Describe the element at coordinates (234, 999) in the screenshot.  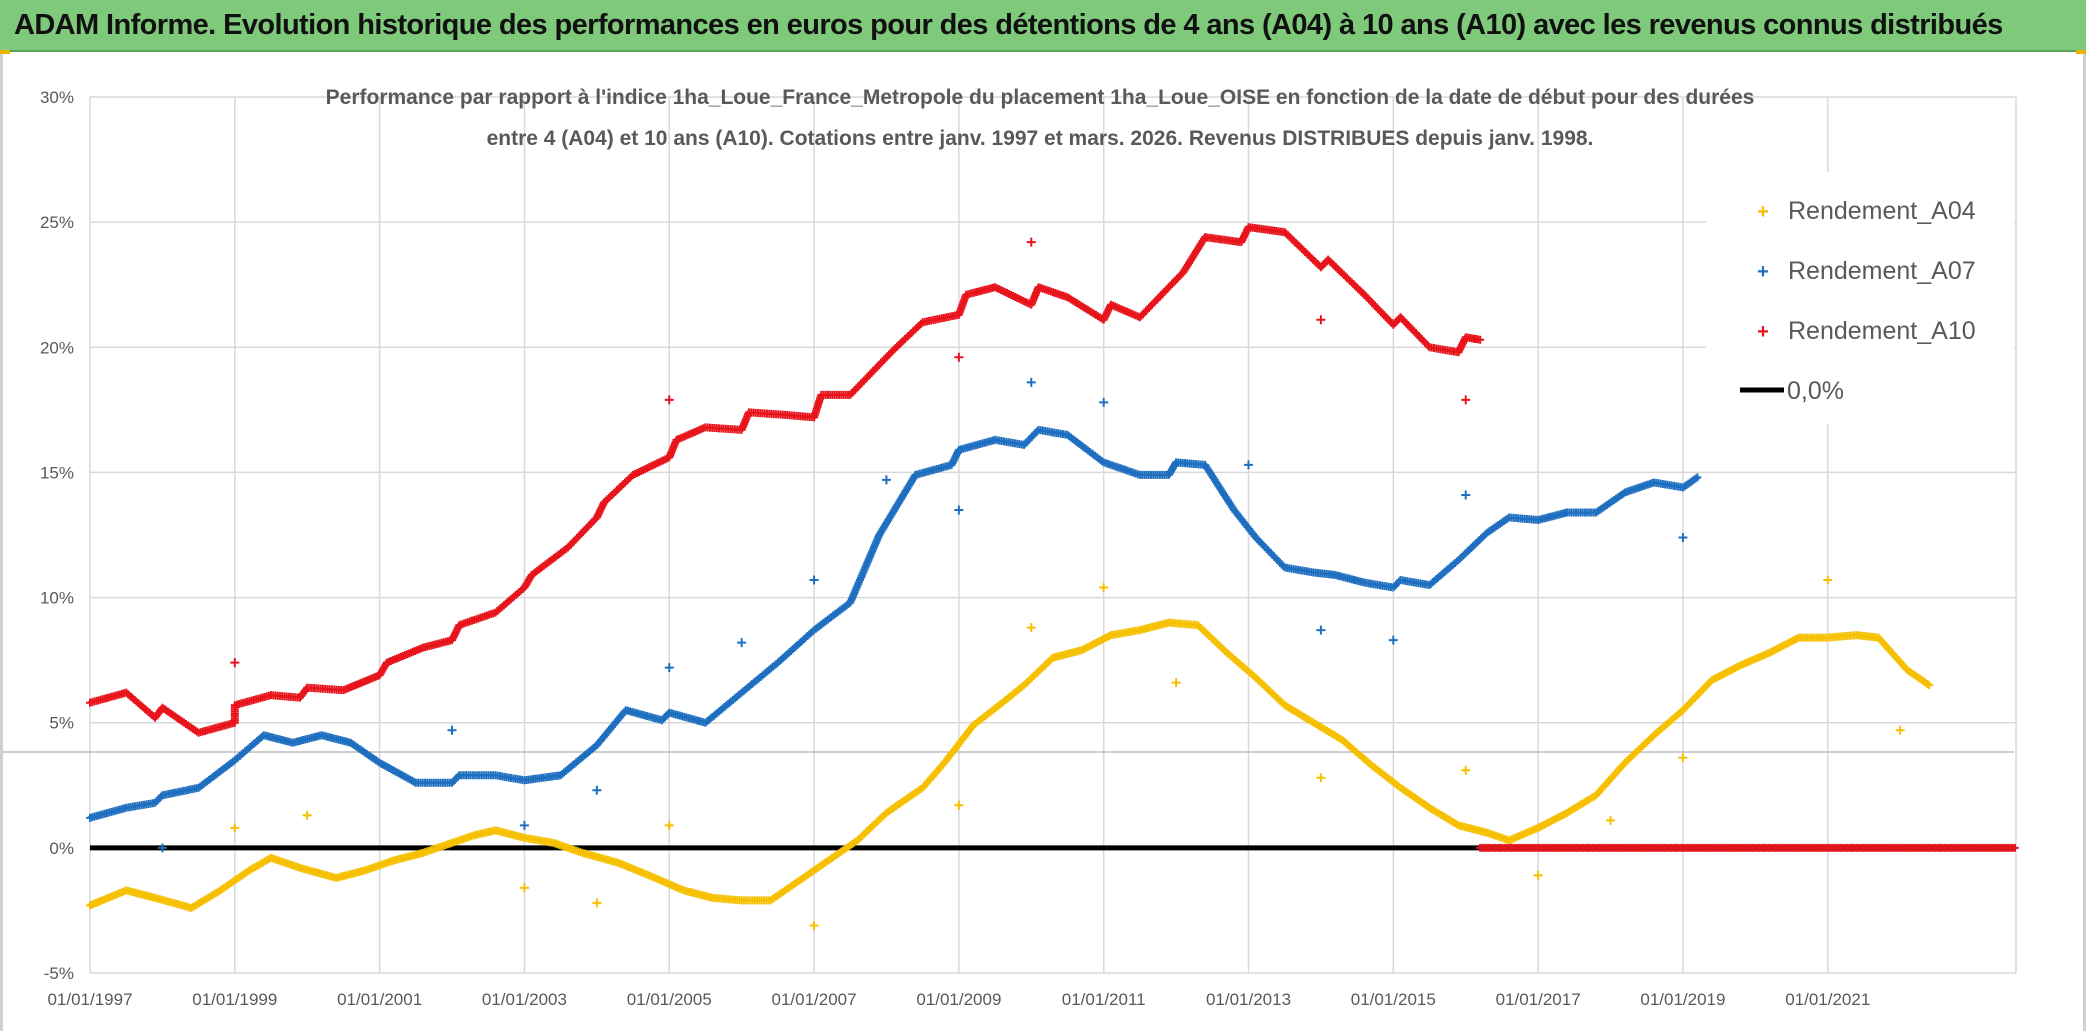
I see `x-tick-label-1: 01/01/1999` at that location.